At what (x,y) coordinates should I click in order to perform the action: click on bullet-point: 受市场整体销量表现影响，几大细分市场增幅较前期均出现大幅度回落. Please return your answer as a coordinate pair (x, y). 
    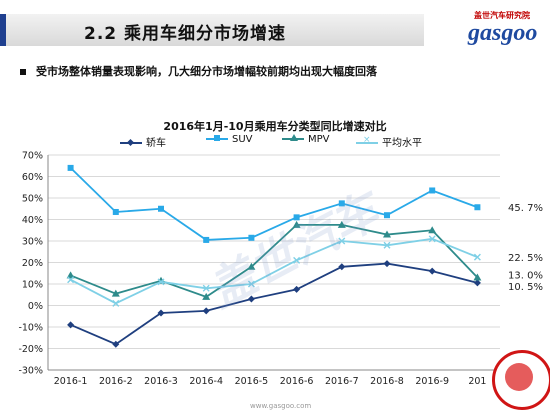
    Looking at the image, I should click on (198, 71).